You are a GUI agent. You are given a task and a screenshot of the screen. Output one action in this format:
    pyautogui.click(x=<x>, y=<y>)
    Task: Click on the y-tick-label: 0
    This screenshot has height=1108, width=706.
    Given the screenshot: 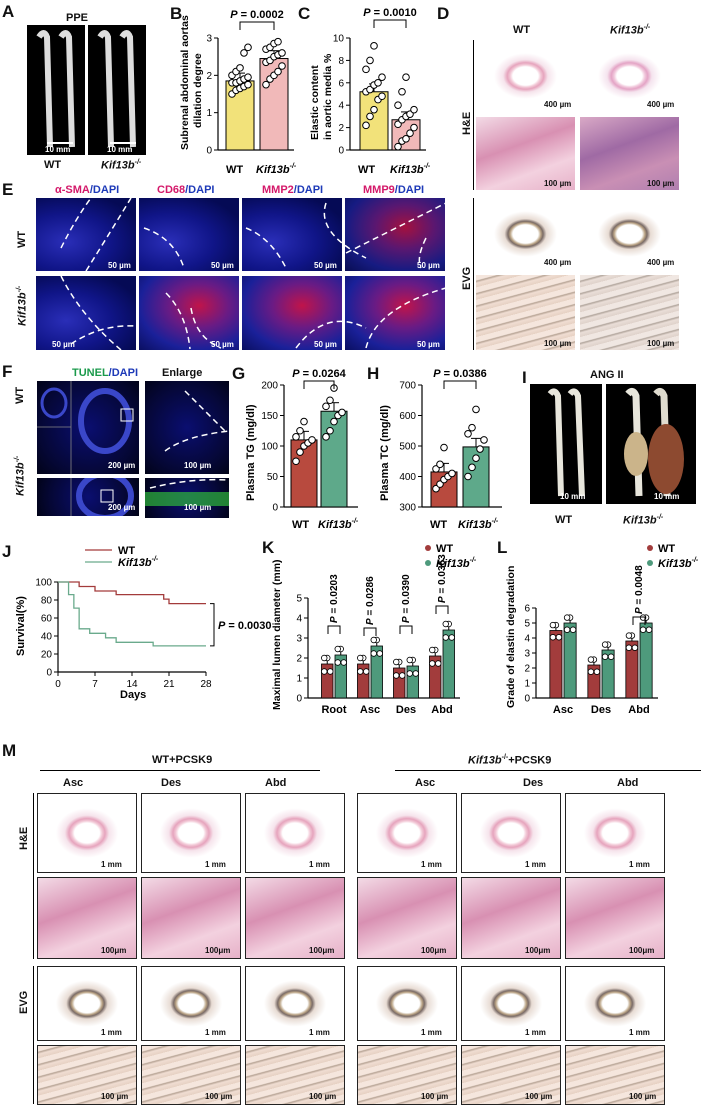 What is the action you would take?
    pyautogui.click(x=341, y=151)
    